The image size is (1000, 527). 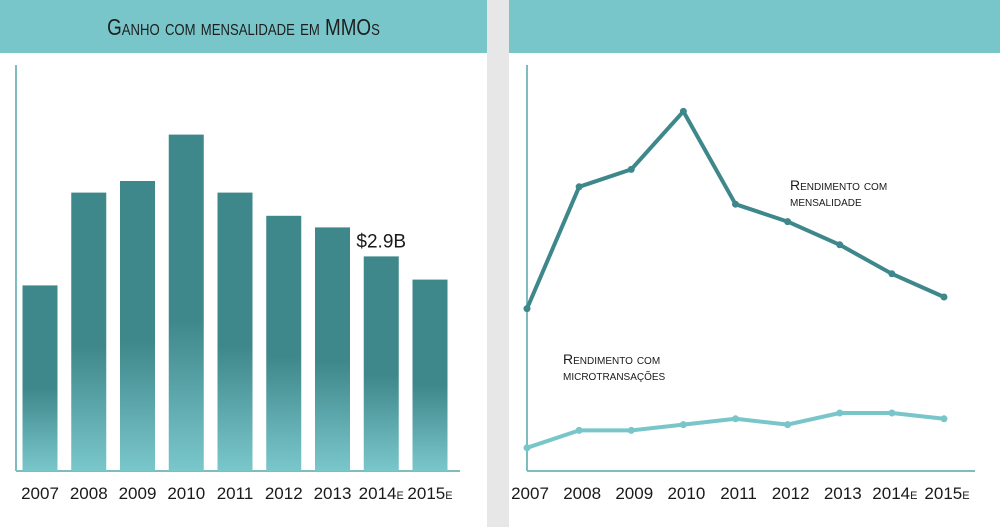 What do you see at coordinates (892, 274) in the screenshot?
I see `point-subscription-2014` at bounding box center [892, 274].